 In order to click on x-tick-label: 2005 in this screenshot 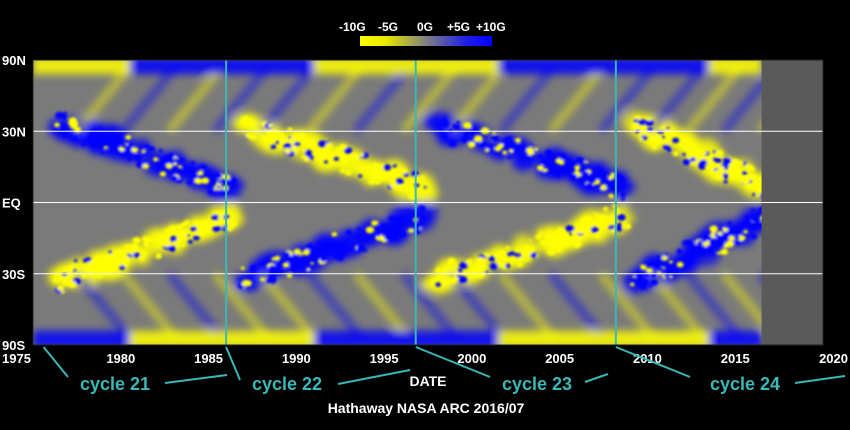, I will do `click(559, 358)`.